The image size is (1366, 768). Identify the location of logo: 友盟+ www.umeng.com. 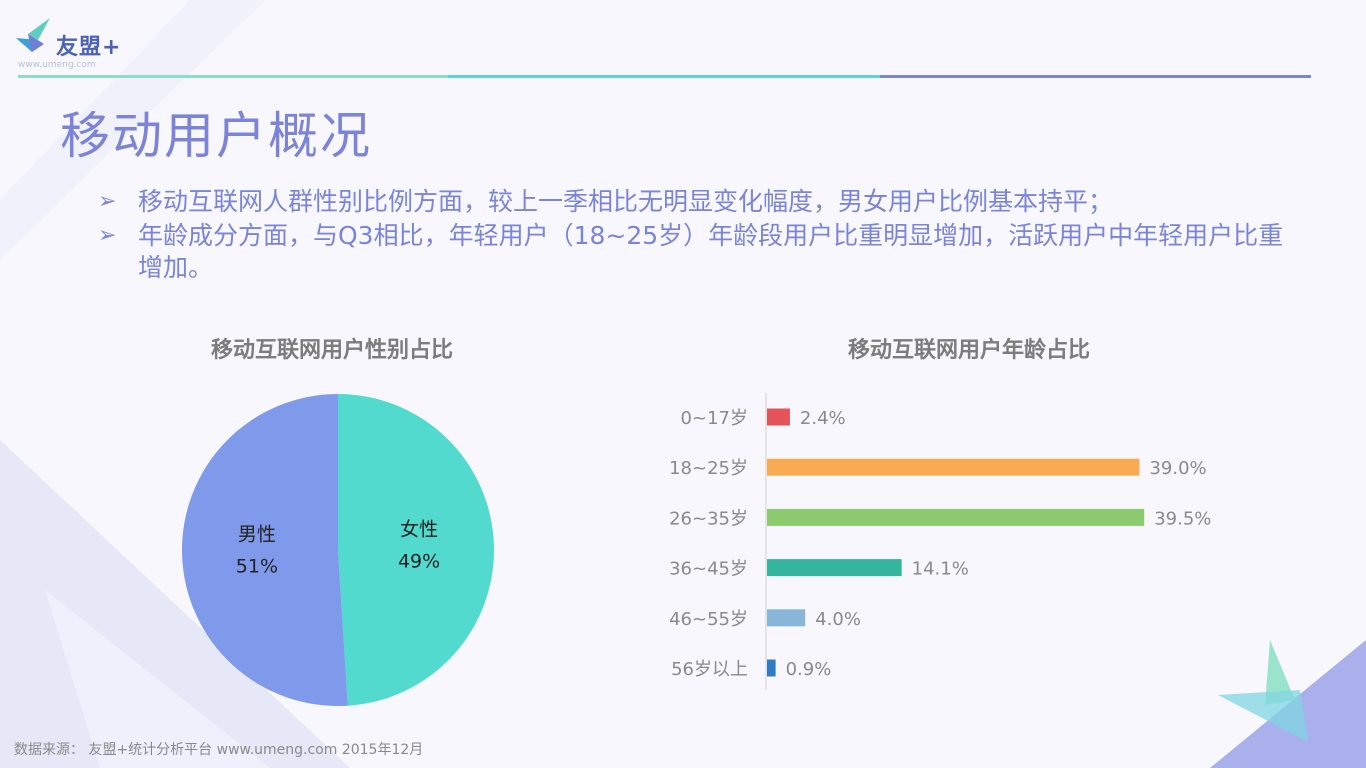
(79, 45).